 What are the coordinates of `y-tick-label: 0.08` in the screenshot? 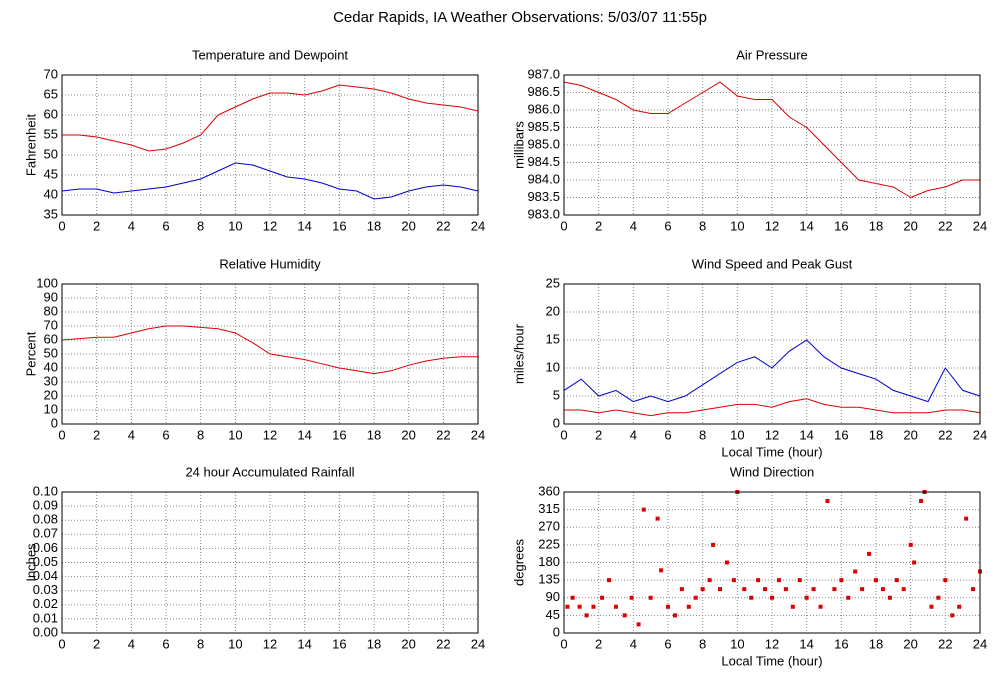 It's located at (45, 519).